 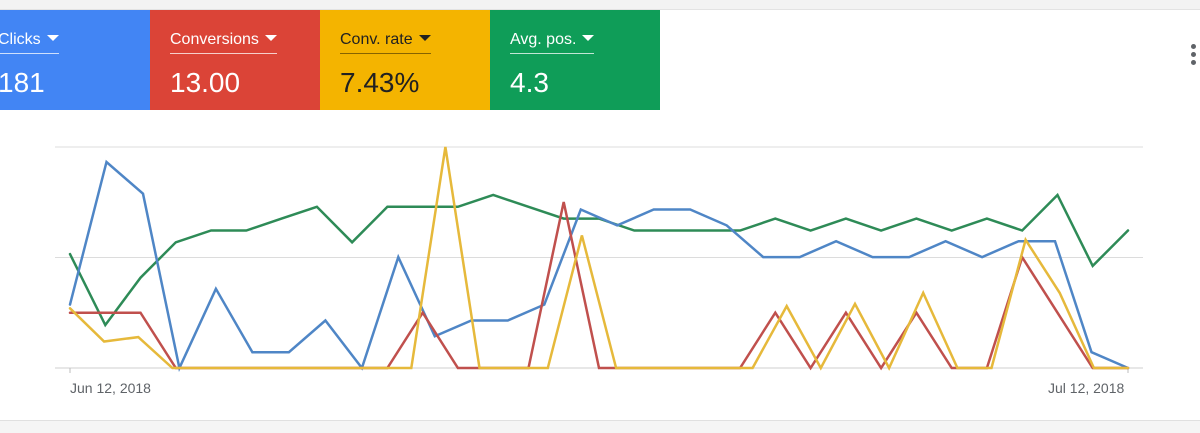 I want to click on metric-card-avg-pos: Avg. pos. 4.3, so click(x=575, y=60).